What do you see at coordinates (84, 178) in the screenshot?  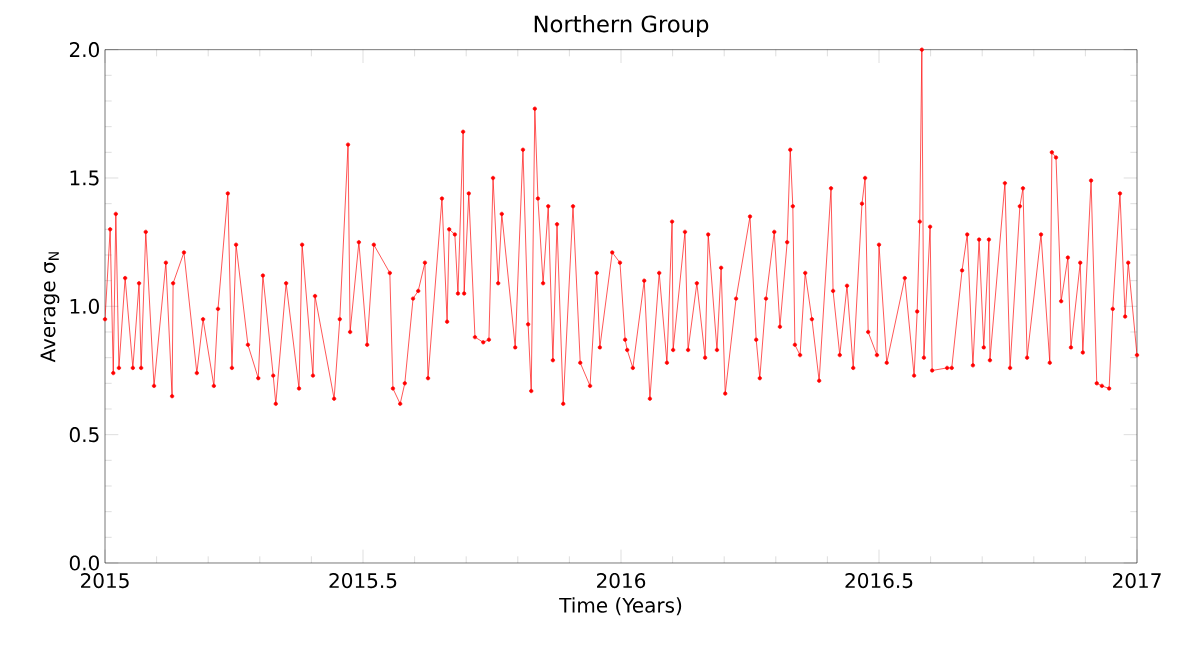 I see `y-tick-label: 1.5` at bounding box center [84, 178].